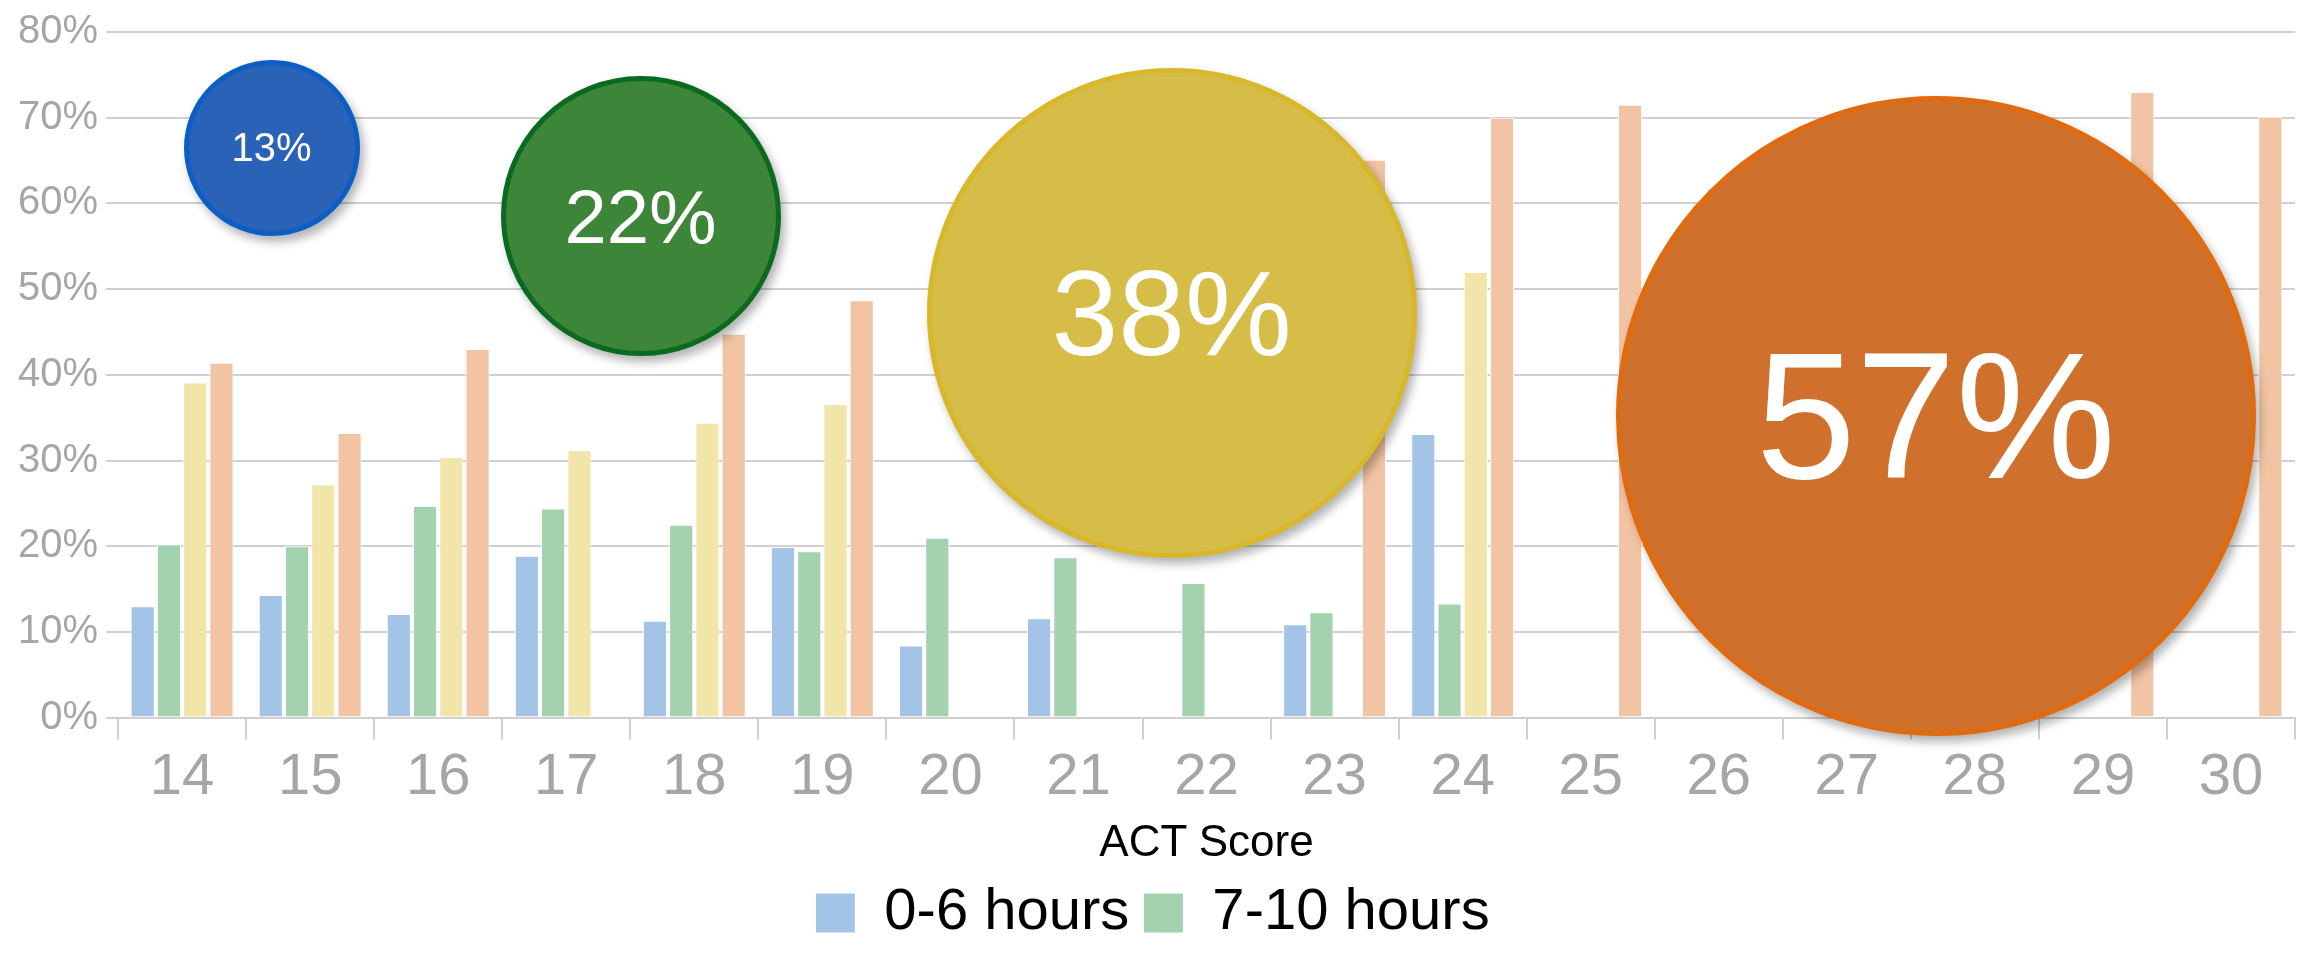  I want to click on x-tick-label: 29, so click(2103, 774).